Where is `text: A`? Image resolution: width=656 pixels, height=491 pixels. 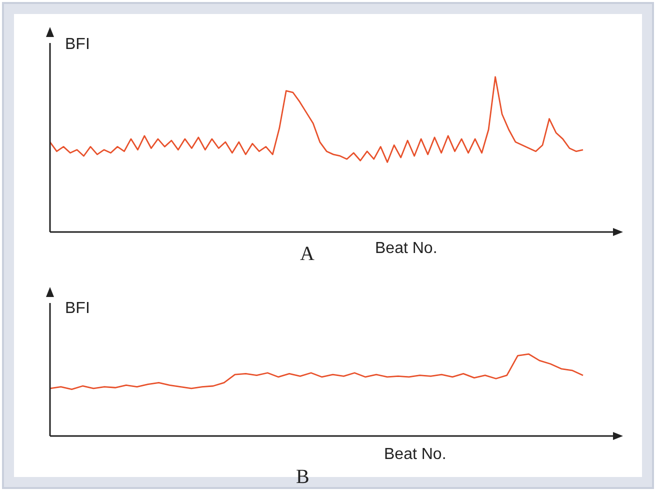 text: A is located at coordinates (307, 254).